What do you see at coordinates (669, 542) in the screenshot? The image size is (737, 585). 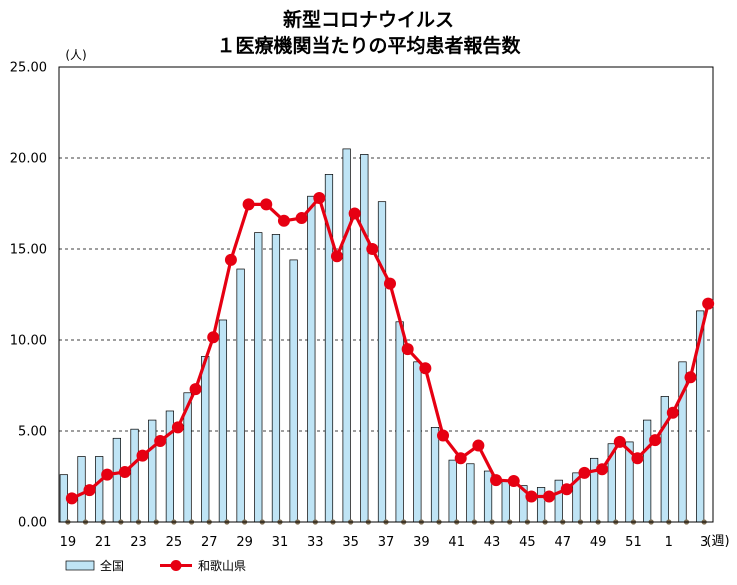 I see `x-tick-label: 1` at bounding box center [669, 542].